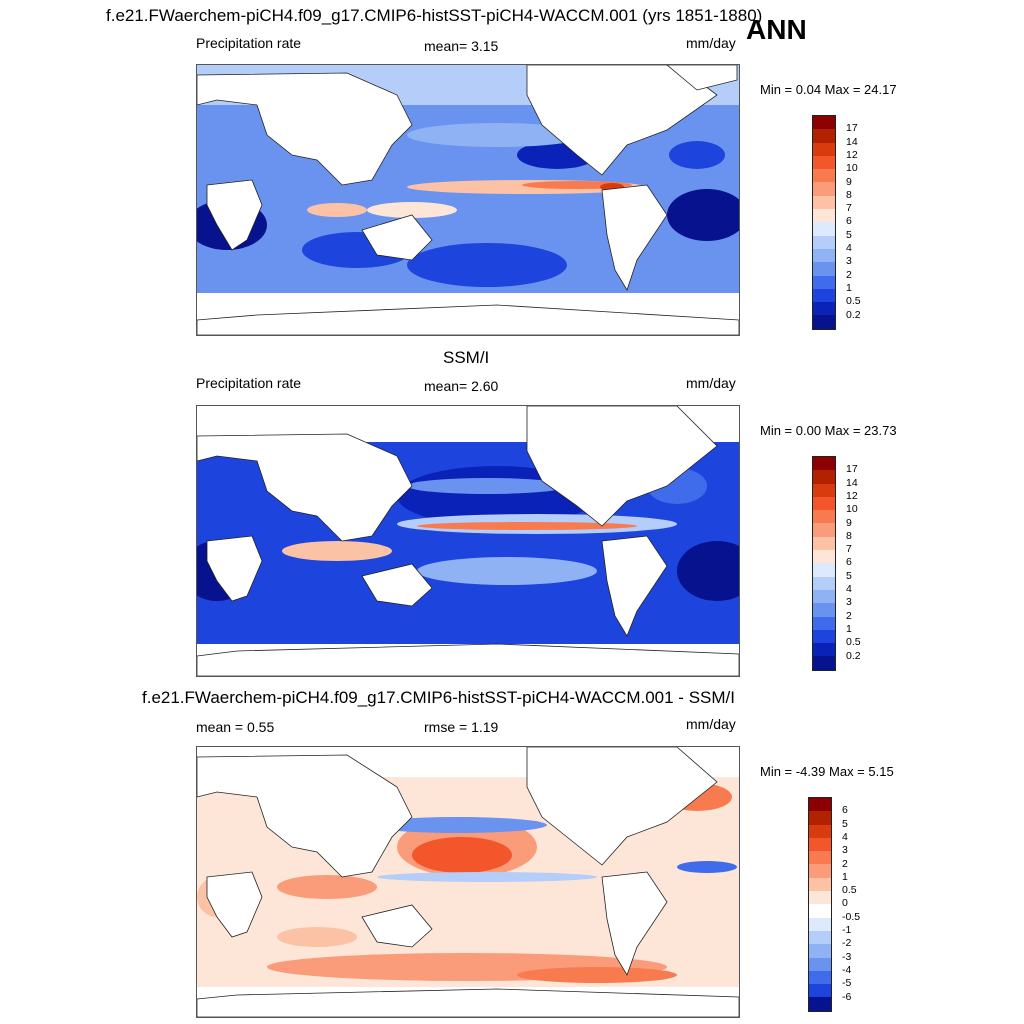 The height and width of the screenshot is (1024, 1024). Describe the element at coordinates (847, 969) in the screenshot. I see `colorbar-tick-label: -4` at that location.